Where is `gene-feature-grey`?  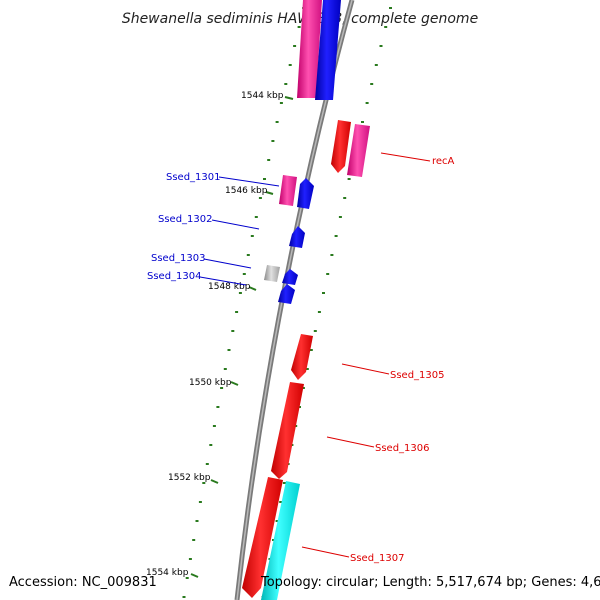
gene-feature-grey is located at coordinates (272, 273).